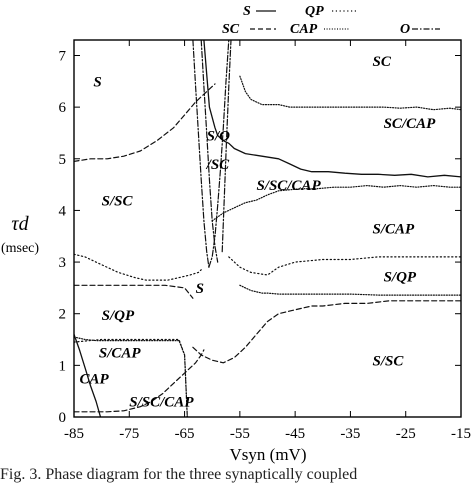  What do you see at coordinates (268, 454) in the screenshot?
I see `x-axis-label: Vsyn (mV)` at bounding box center [268, 454].